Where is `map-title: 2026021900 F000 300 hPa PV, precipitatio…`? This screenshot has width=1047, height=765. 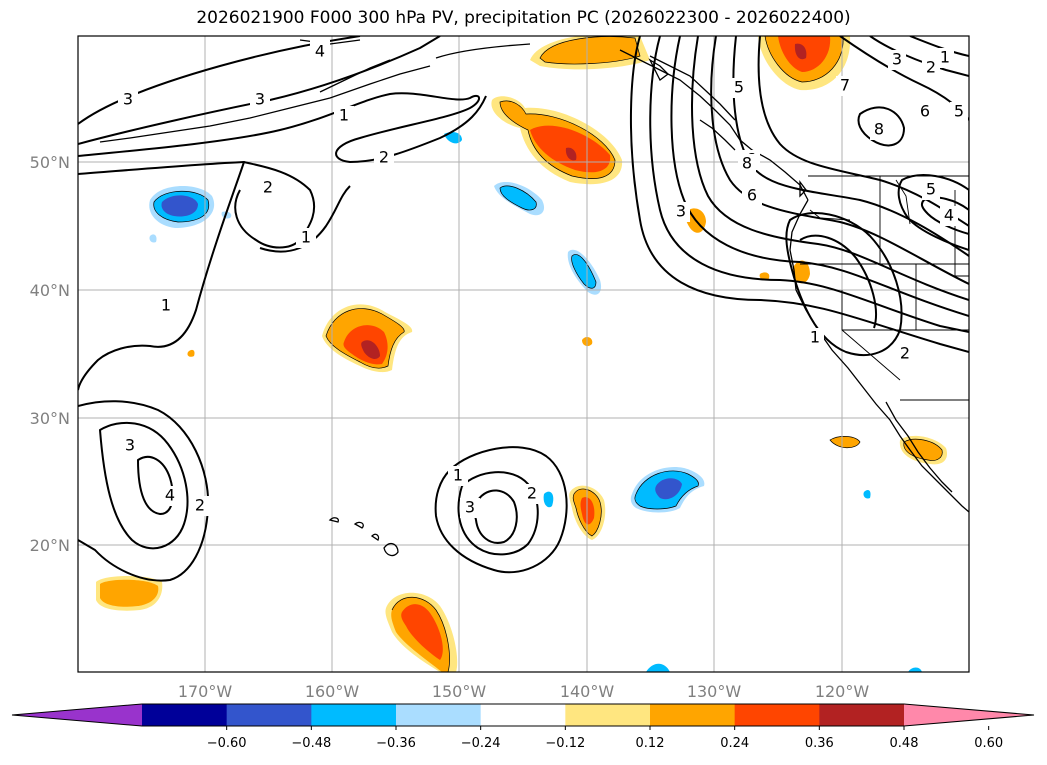 map-title: 2026021900 F000 300 hPa PV, precipitatio… is located at coordinates (523, 18).